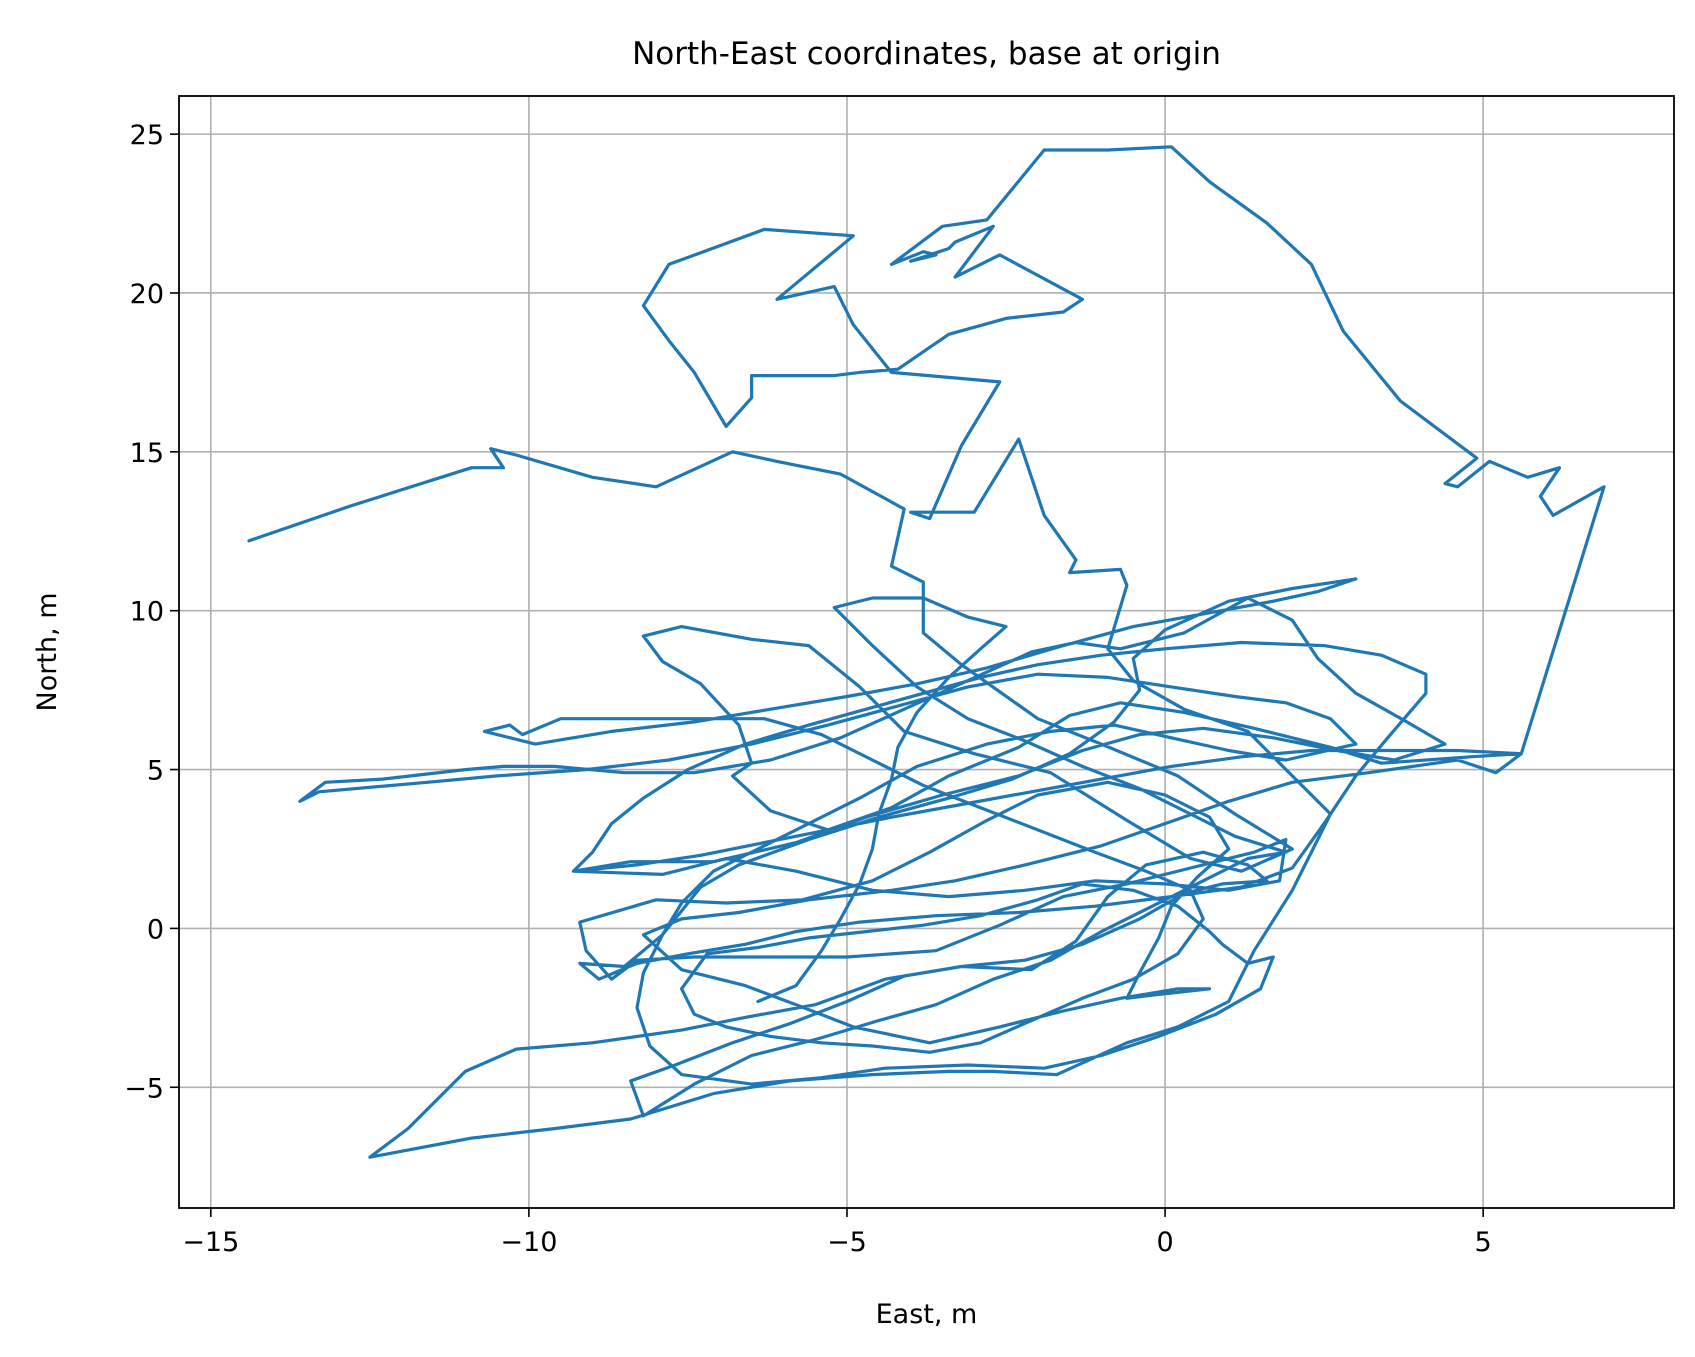 The image size is (1695, 1357). Describe the element at coordinates (147, 453) in the screenshot. I see `y-tick-label: 15` at that location.